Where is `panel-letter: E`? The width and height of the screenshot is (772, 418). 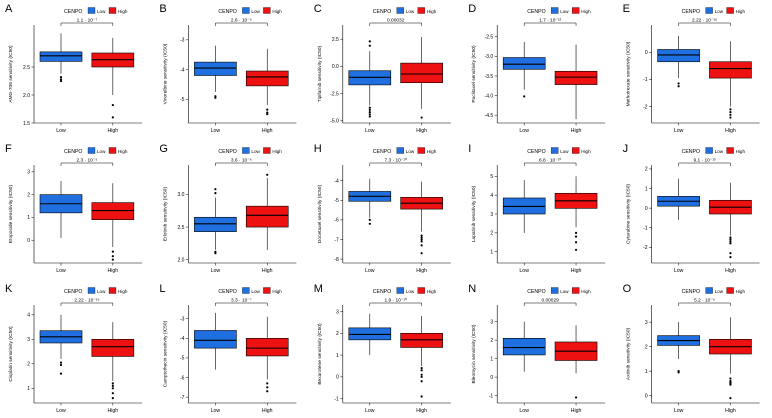
panel-letter: E is located at coordinates (626, 9).